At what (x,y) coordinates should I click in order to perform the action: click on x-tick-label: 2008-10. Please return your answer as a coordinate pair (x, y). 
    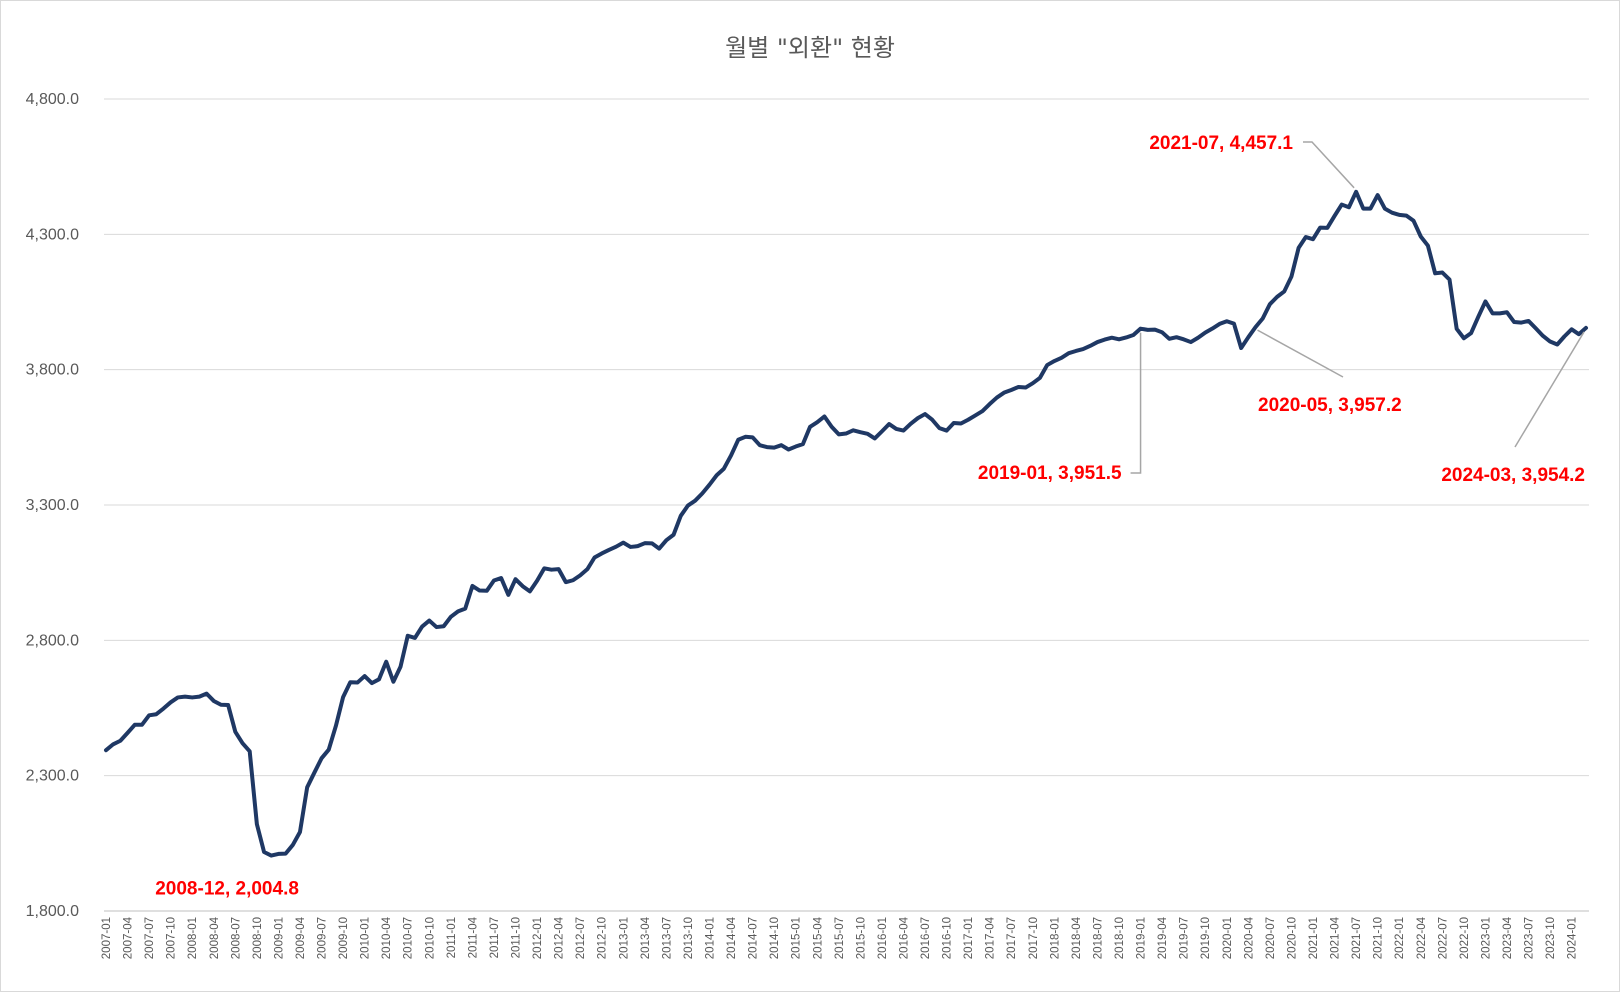
    Looking at the image, I should click on (258, 938).